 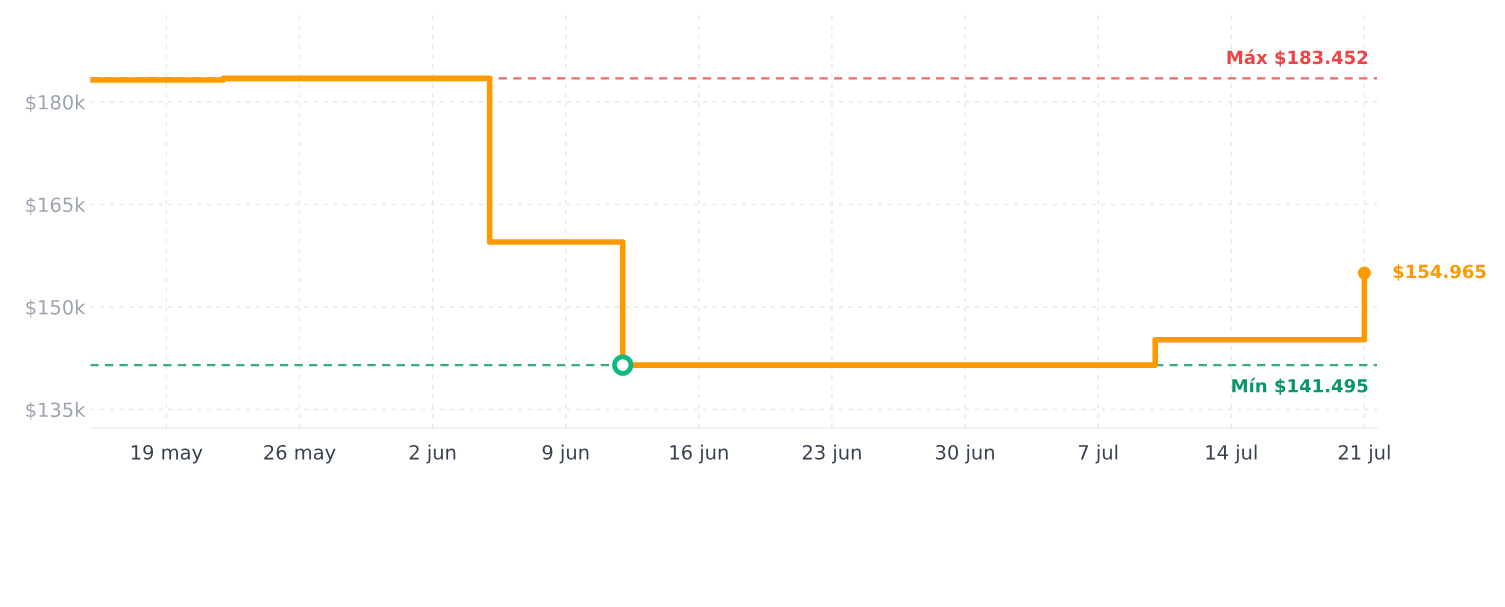 I want to click on x-tick-label: 21 jul, so click(x=1364, y=454).